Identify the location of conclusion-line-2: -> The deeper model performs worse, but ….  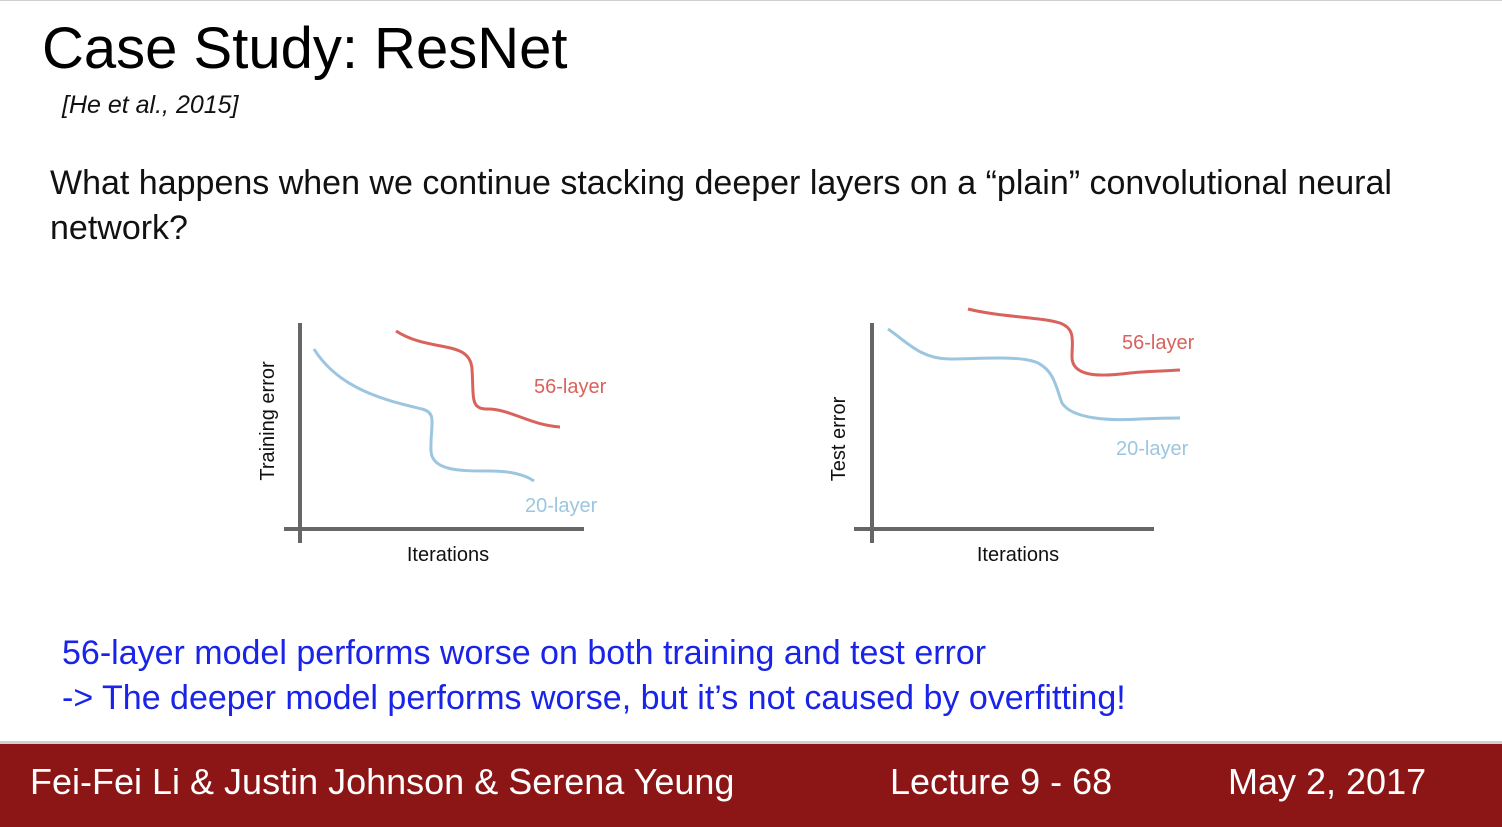
(594, 698).